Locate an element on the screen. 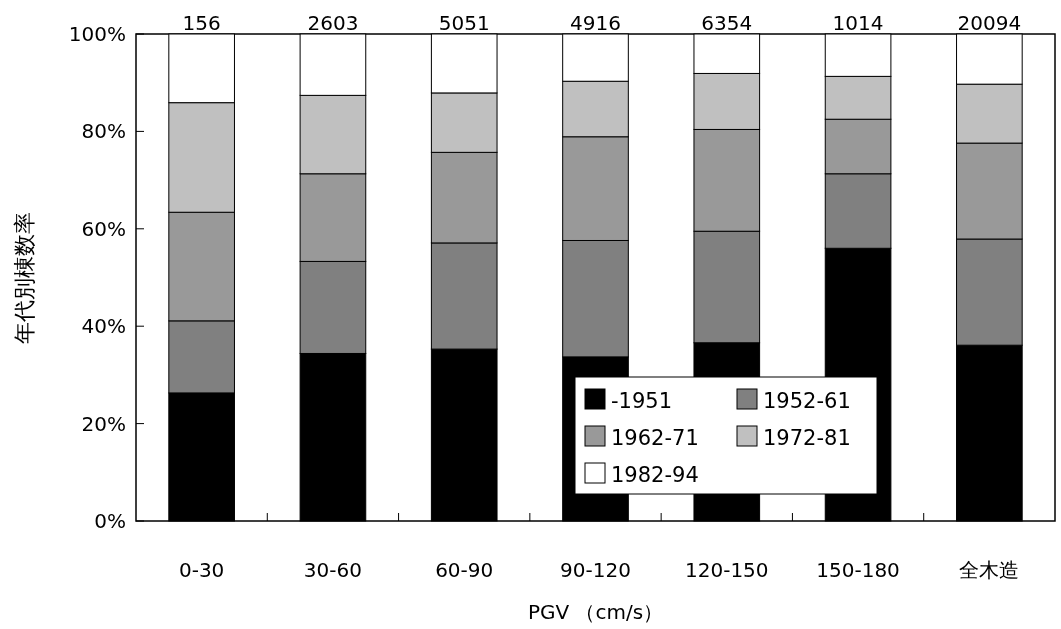  annotation: 156 is located at coordinates (201, 23).